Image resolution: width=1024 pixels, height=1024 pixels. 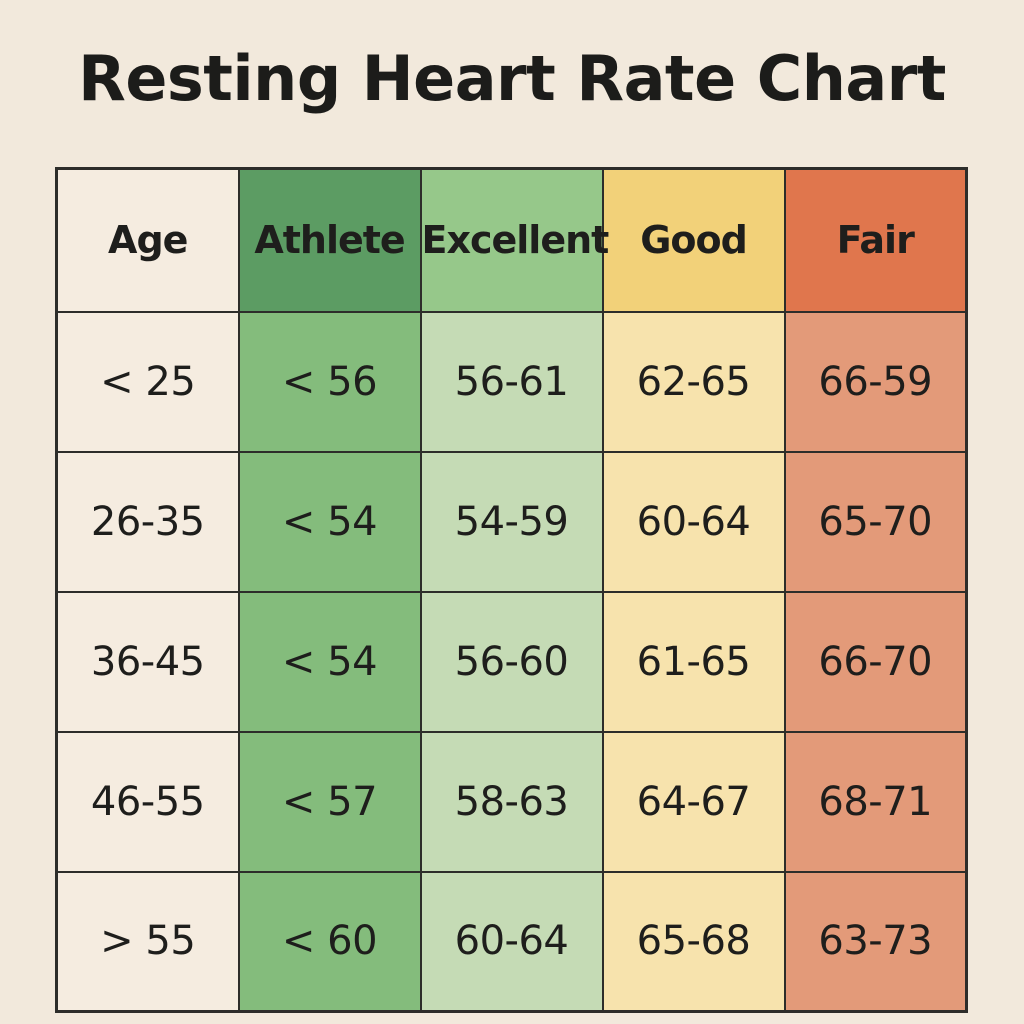 I want to click on athlete-cell: < 57, so click(x=329, y=801).